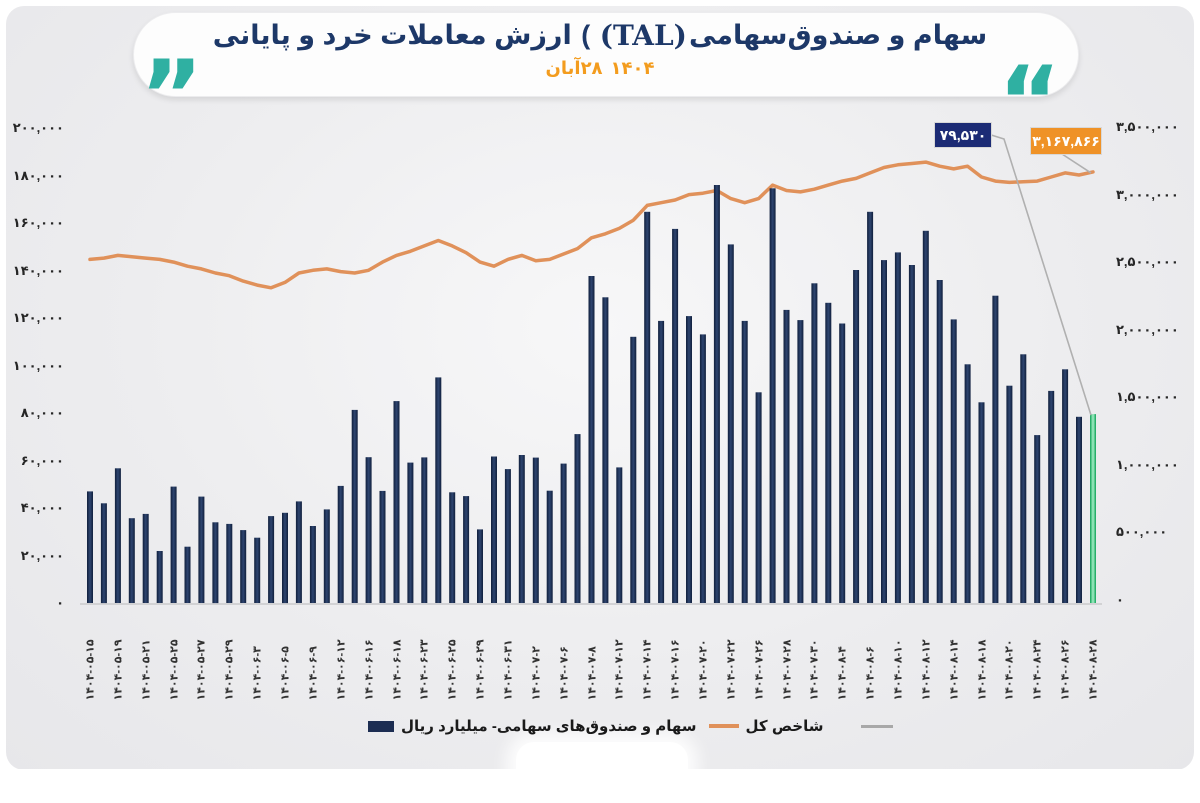 The height and width of the screenshot is (803, 1200). I want to click on x-axis-label: ۱۴۰۴-۰۷-۲۶, so click(759, 670).